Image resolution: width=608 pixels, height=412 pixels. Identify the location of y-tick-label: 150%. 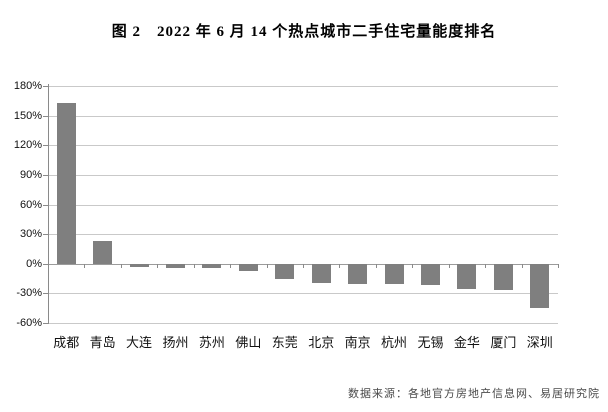
(27, 115).